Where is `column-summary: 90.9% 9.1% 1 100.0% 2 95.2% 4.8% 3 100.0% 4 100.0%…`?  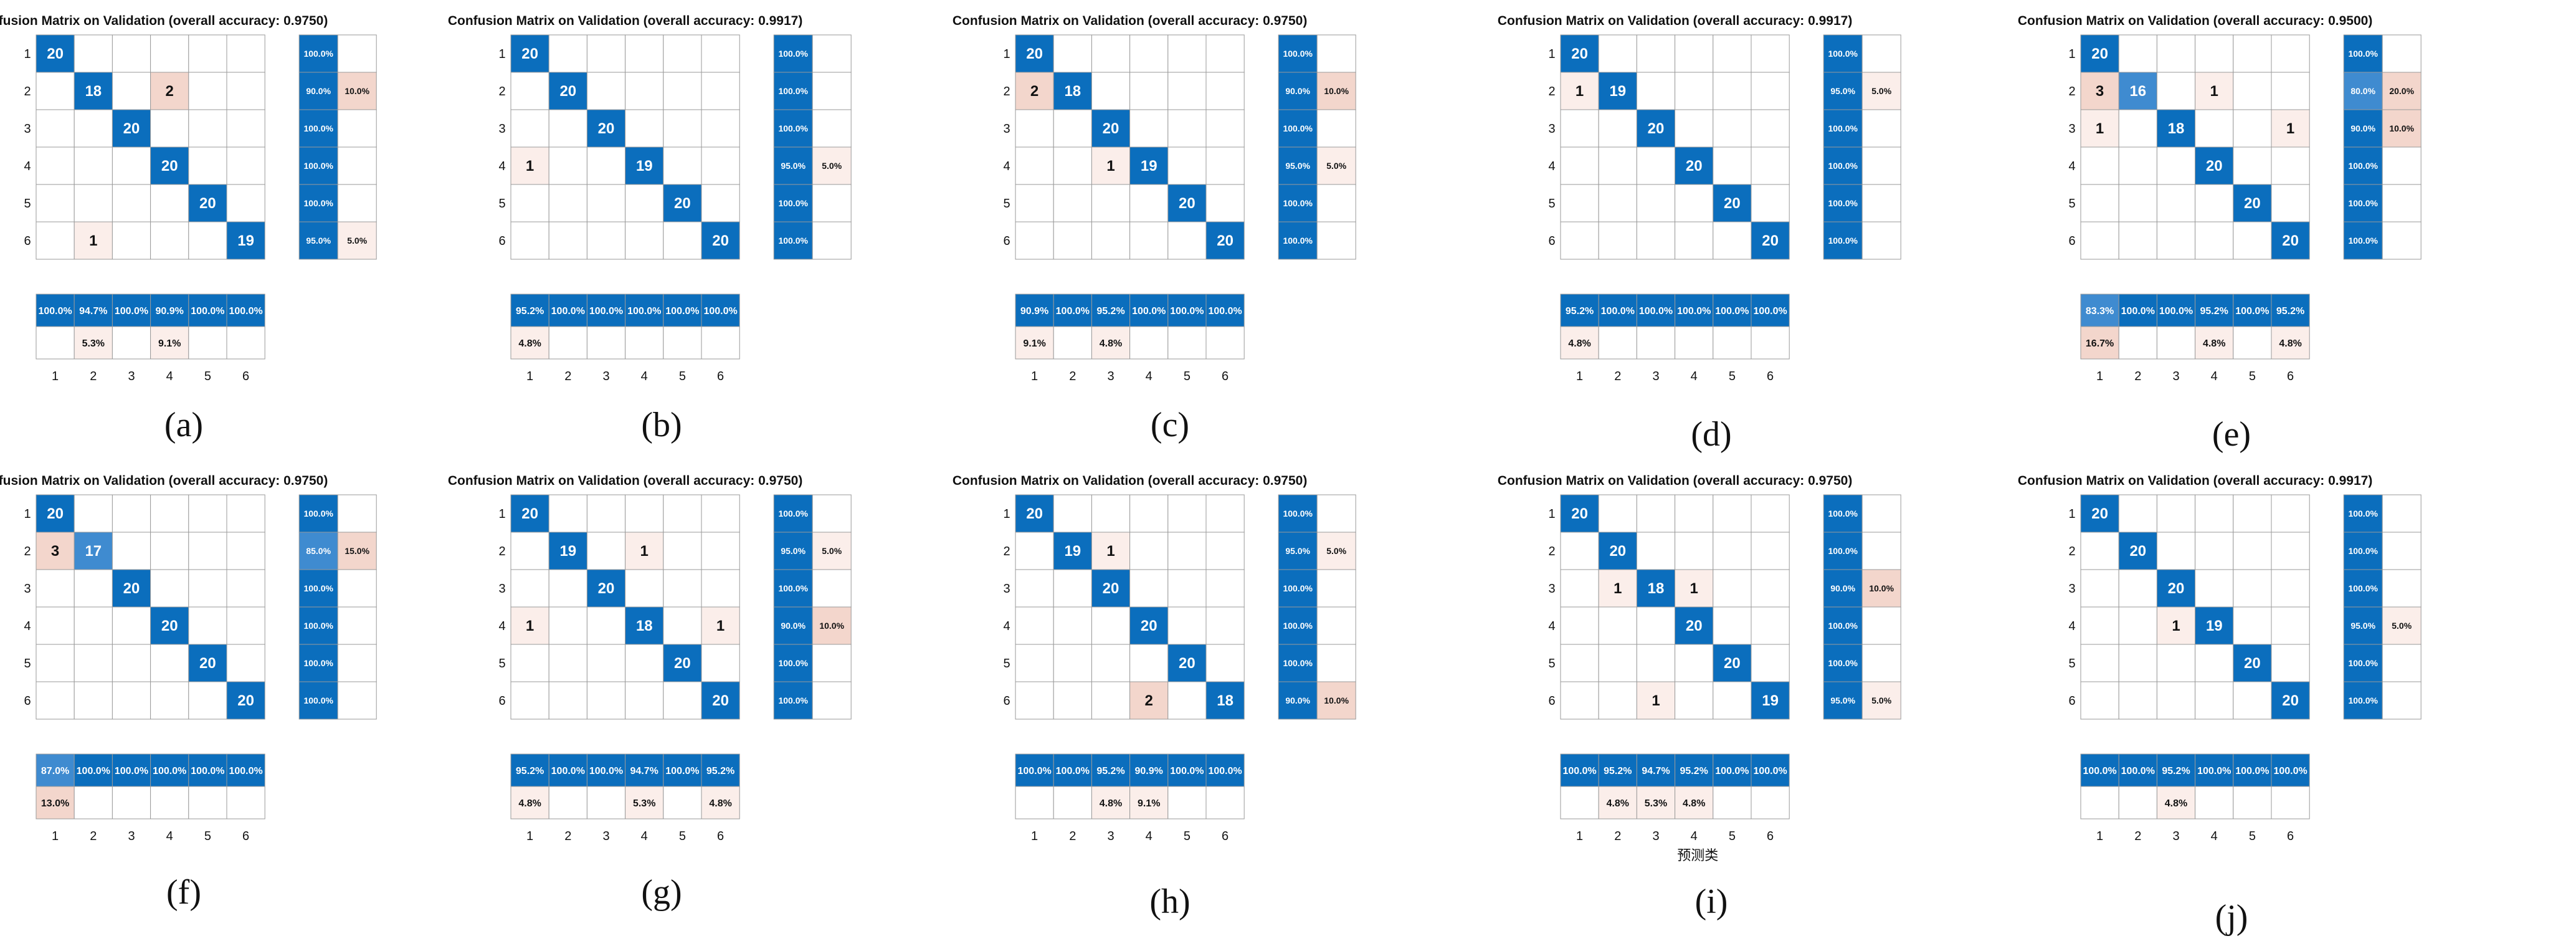 column-summary: 90.9% 9.1% 1 100.0% 2 95.2% 4.8% 3 100.0% 4 100.0%… is located at coordinates (1130, 338).